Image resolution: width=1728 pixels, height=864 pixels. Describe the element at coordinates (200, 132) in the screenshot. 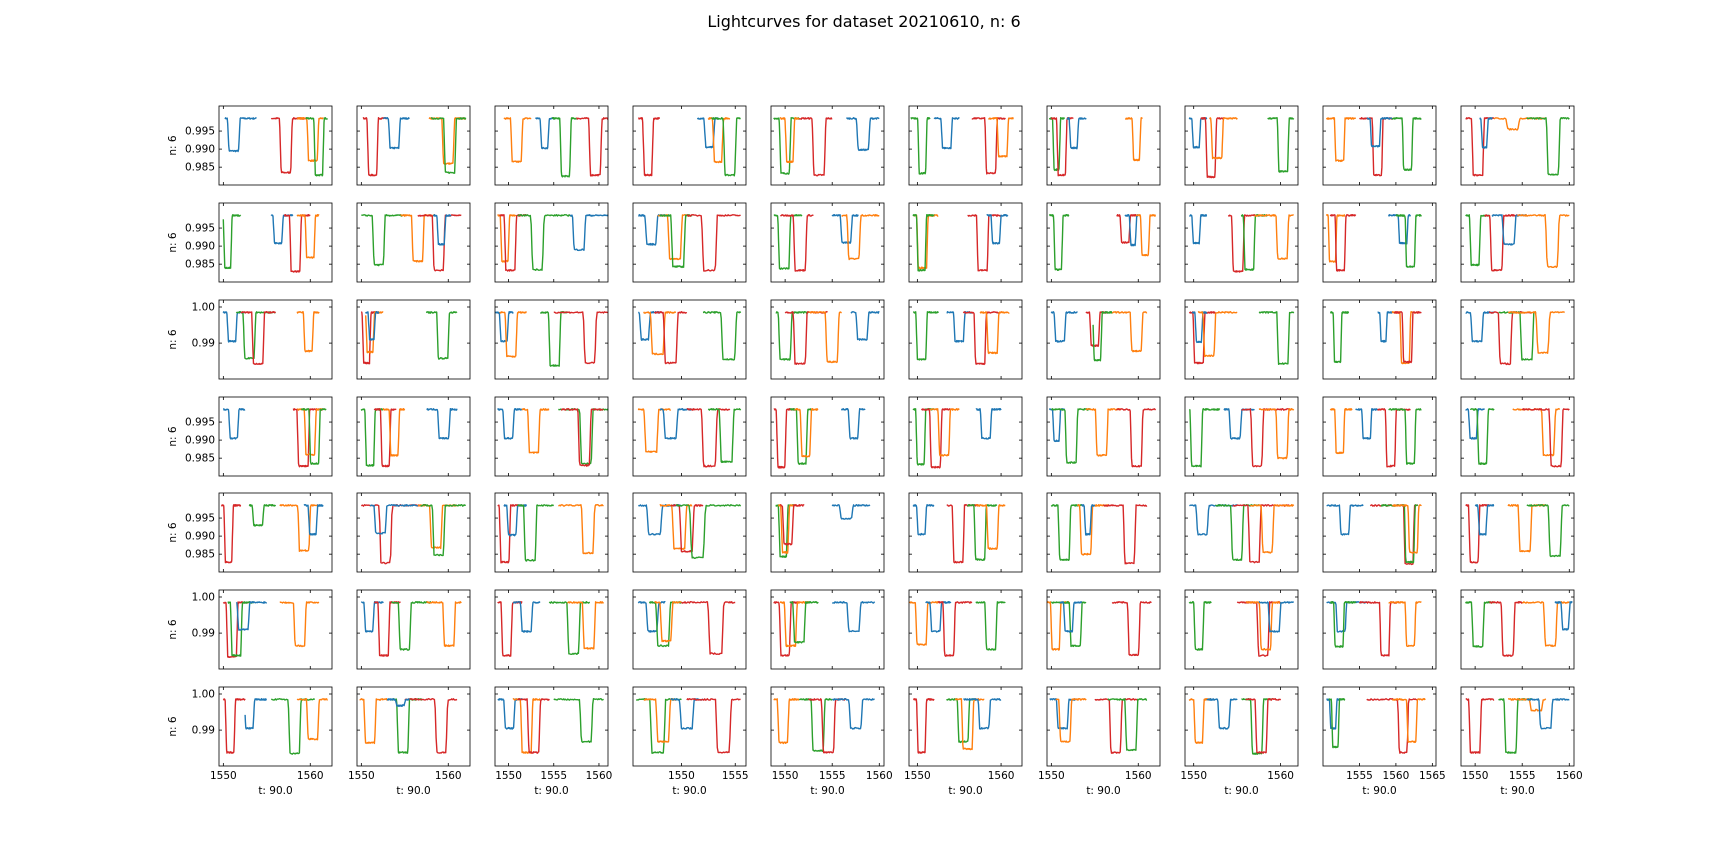

I see `ytick-label: 0.995` at that location.